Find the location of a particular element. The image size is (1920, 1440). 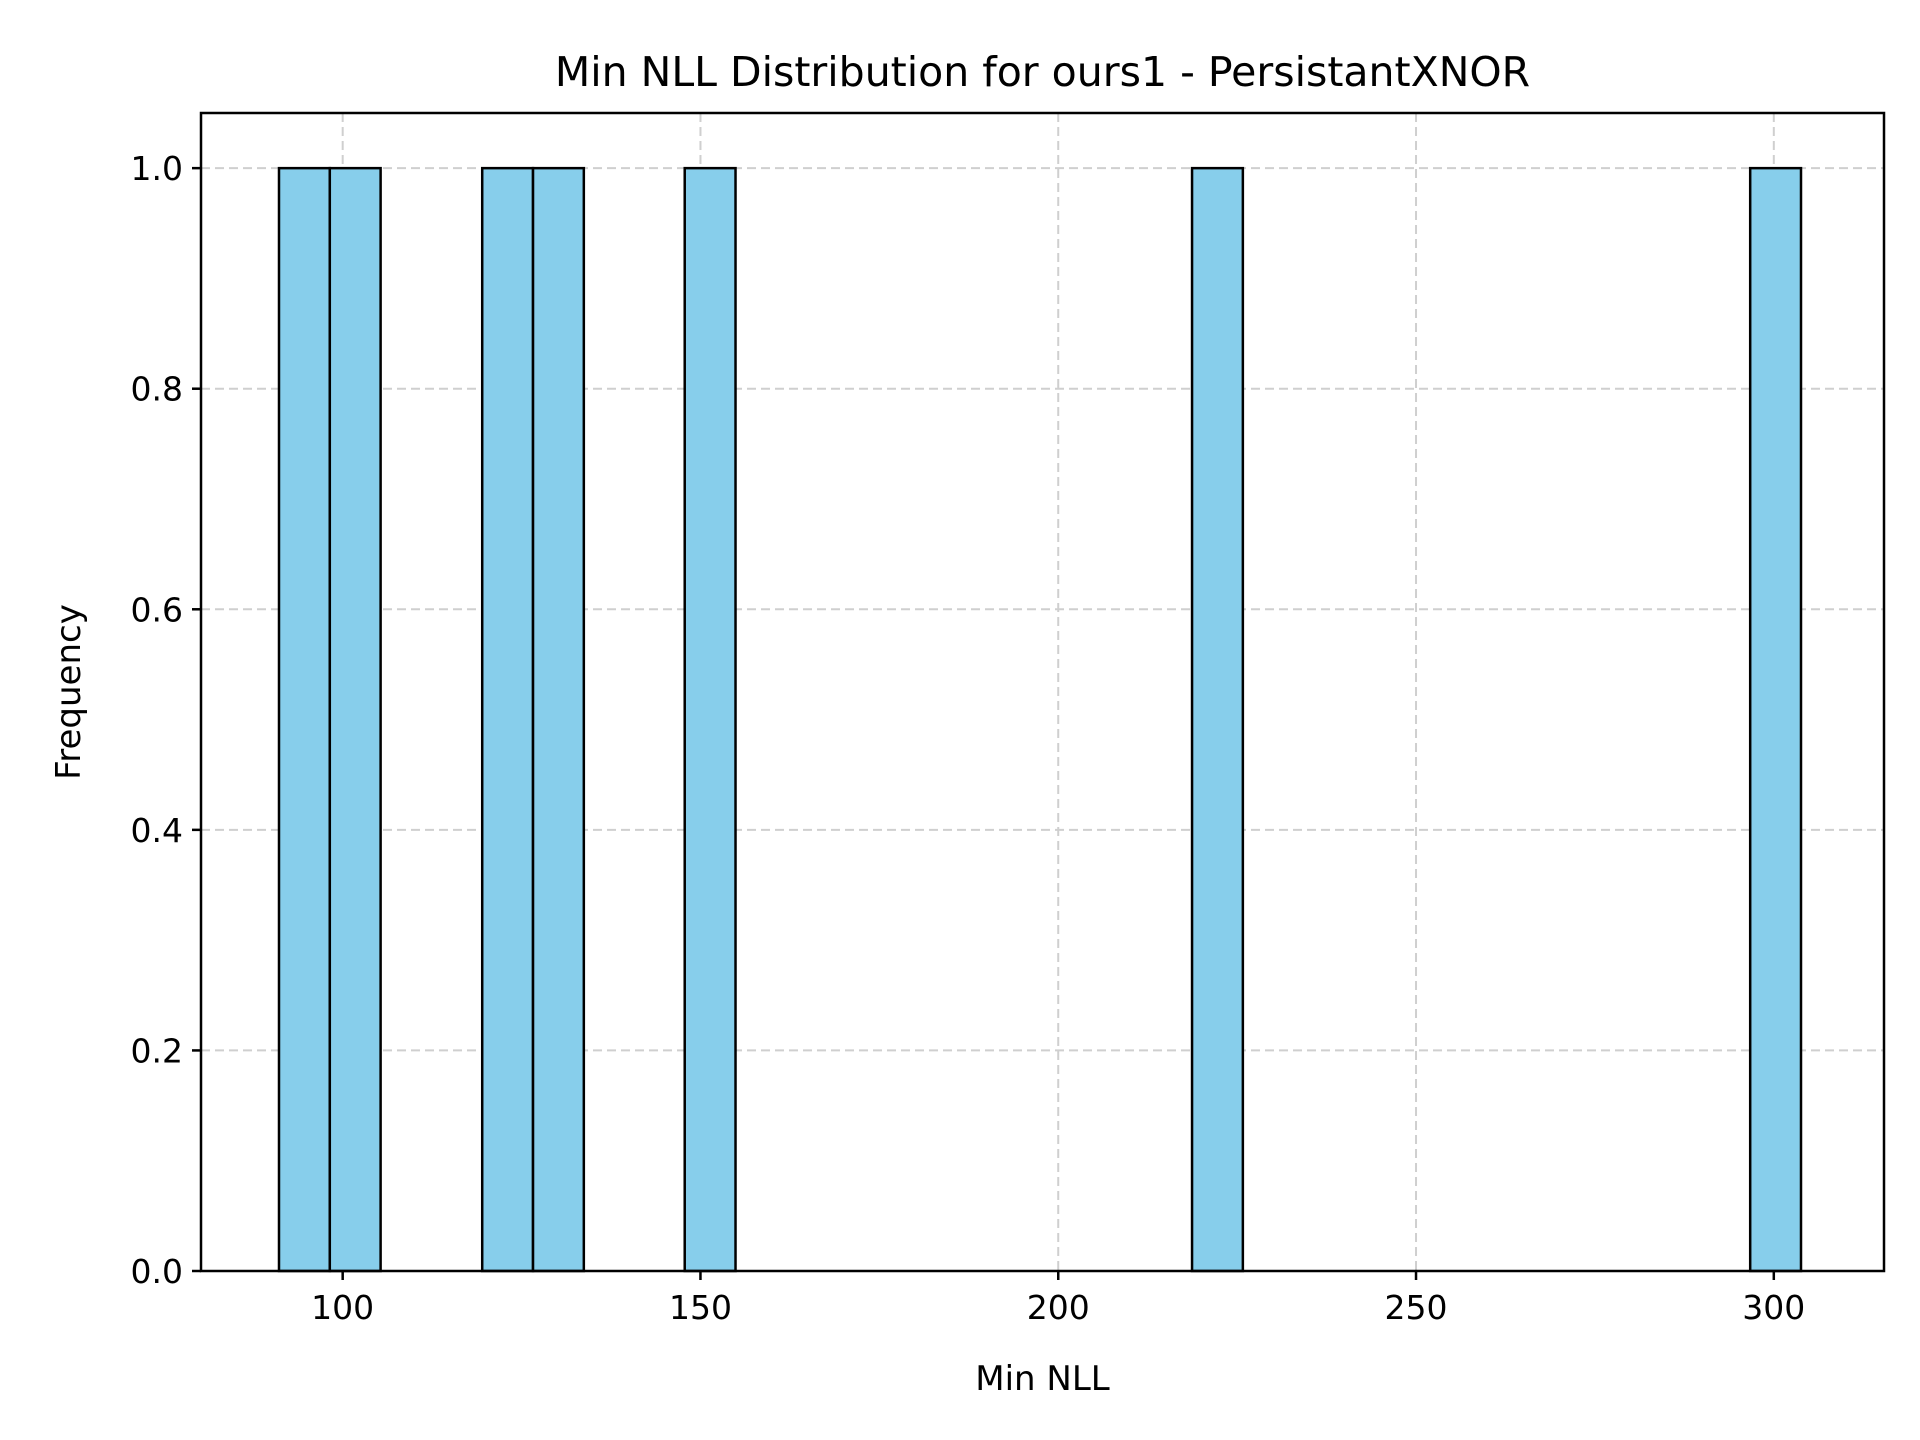

y-tick-label: 0.0 is located at coordinates (157, 1271).